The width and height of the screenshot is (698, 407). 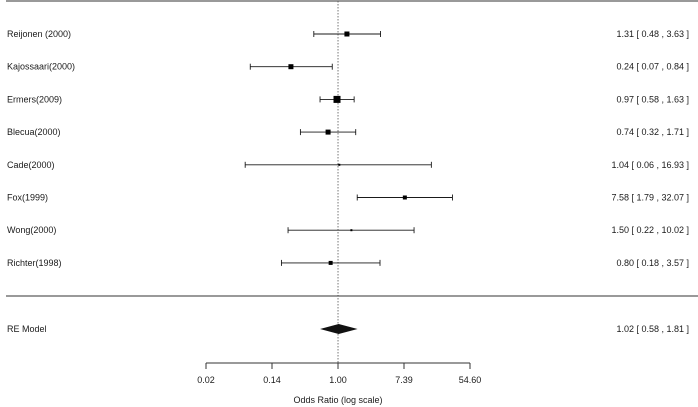 I want to click on study-row: Cade(2000) 1.04 [ 0.06 , 16.93 ], so click(x=348, y=165).